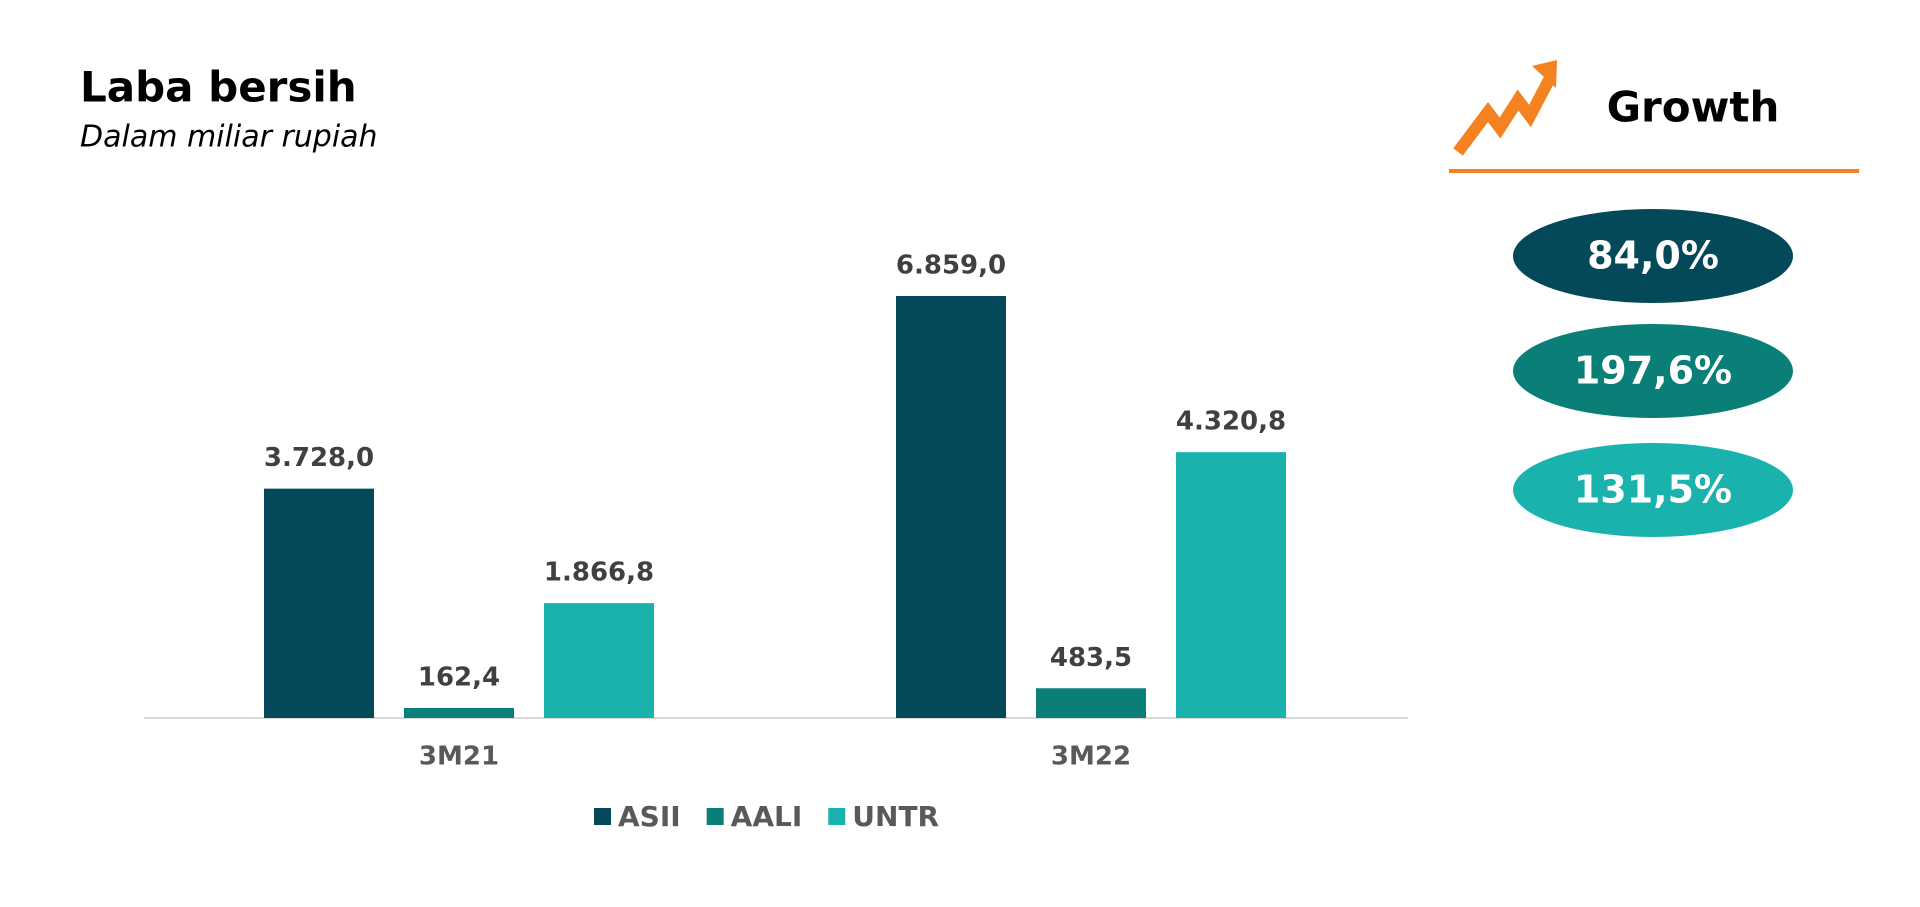 This screenshot has height=907, width=1920. I want to click on x-tick-label: 3M22, so click(1091, 757).